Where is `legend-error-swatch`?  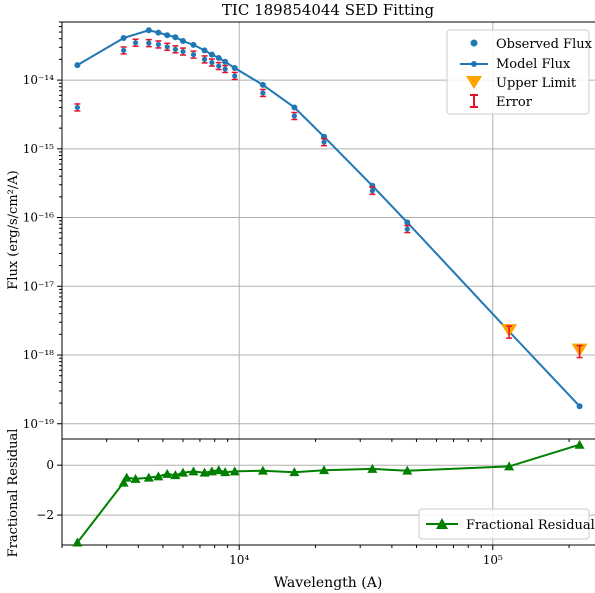 legend-error-swatch is located at coordinates (474, 101).